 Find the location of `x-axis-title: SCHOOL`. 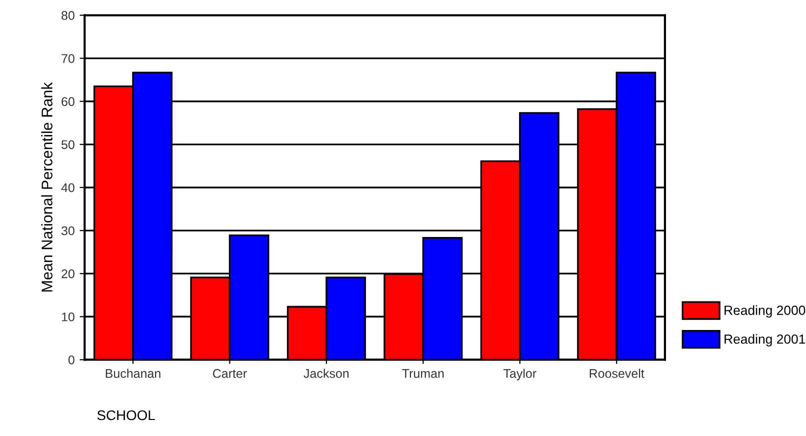

x-axis-title: SCHOOL is located at coordinates (126, 415).